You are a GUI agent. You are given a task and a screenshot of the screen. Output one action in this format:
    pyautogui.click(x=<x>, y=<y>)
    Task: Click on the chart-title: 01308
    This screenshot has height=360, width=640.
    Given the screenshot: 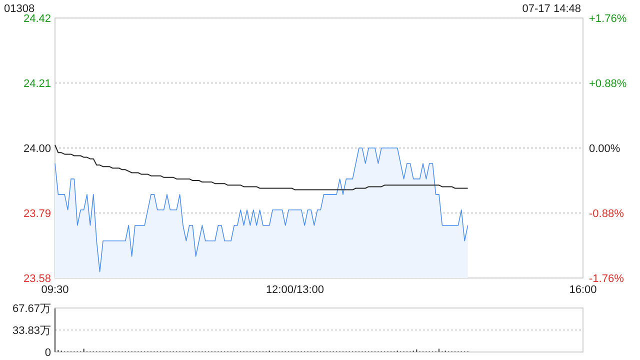 What is the action you would take?
    pyautogui.click(x=19, y=9)
    